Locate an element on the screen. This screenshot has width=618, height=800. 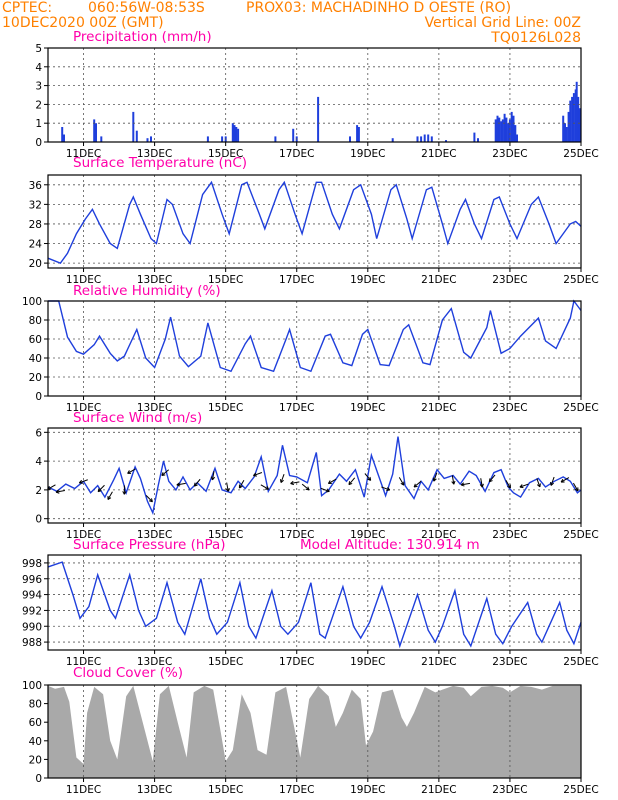
header-coords: 060:56W-08:53S is located at coordinates (146, 8).